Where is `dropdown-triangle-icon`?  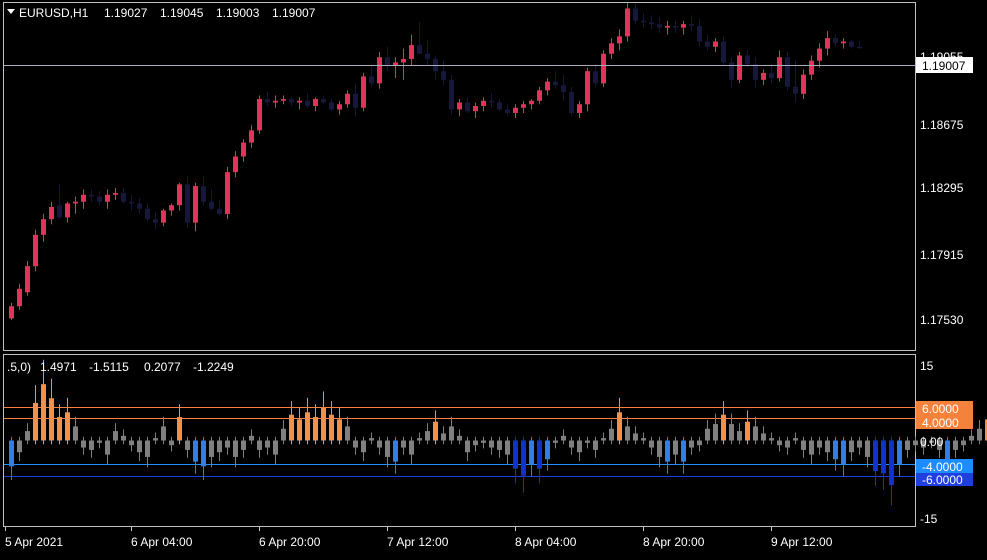 dropdown-triangle-icon is located at coordinates (11, 11).